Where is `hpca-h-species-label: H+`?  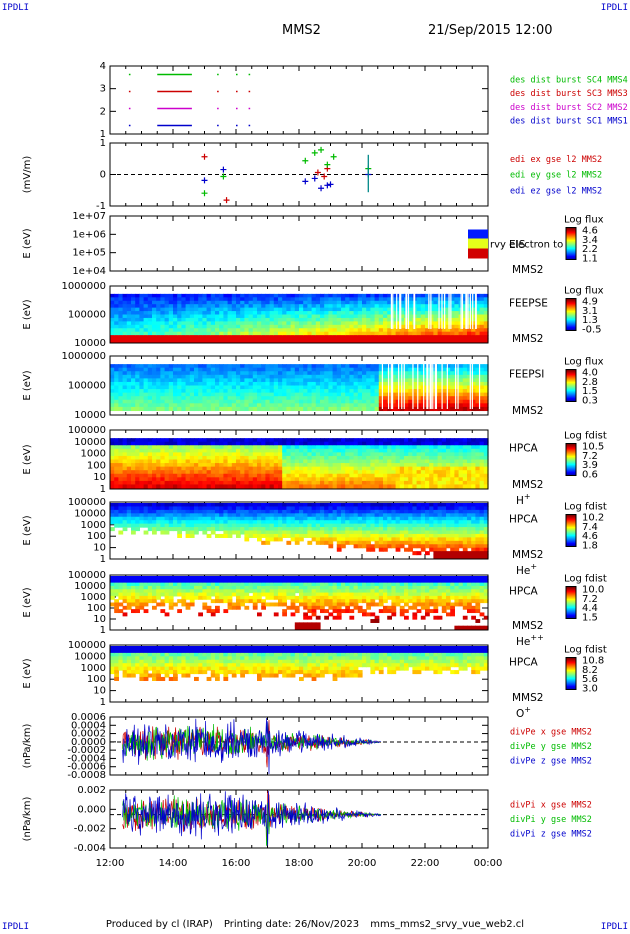
hpca-h-species-label: H+ is located at coordinates (523, 499).